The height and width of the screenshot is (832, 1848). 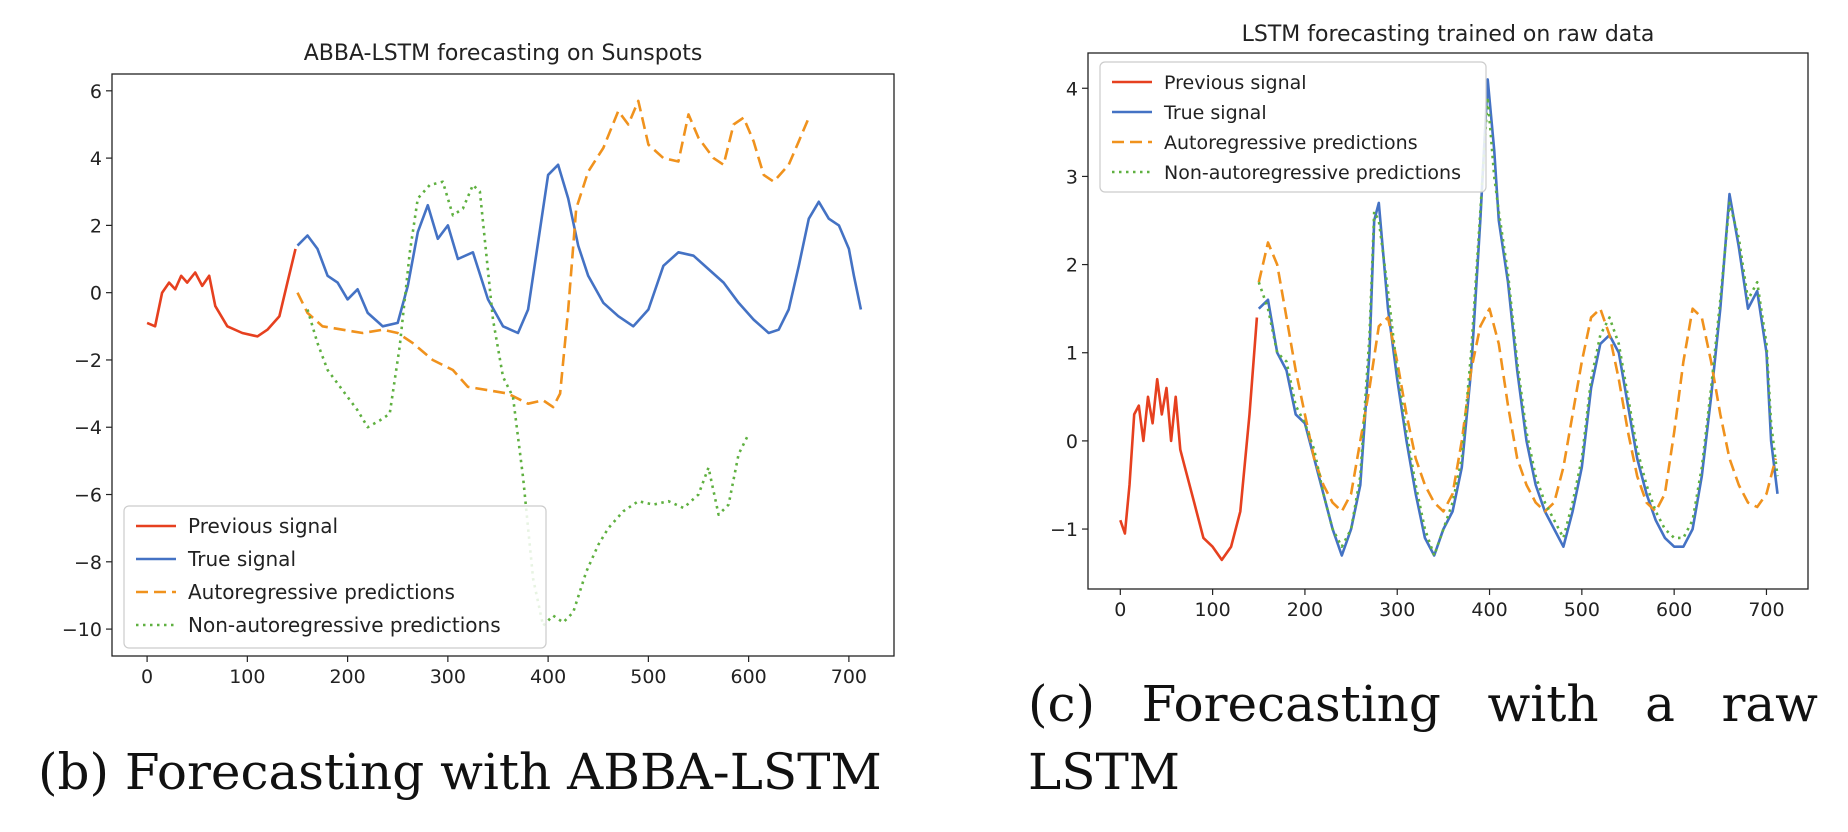 What do you see at coordinates (88, 563) in the screenshot?
I see `y-tick-label: −8` at bounding box center [88, 563].